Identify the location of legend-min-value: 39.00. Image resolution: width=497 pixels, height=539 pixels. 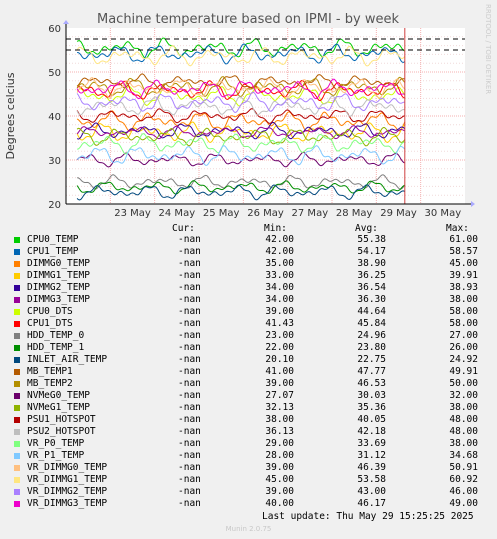
(279, 311).